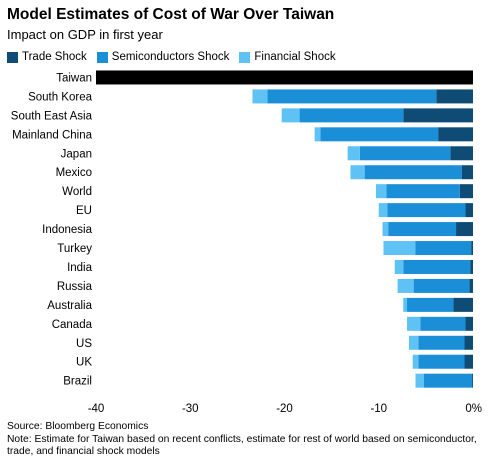  What do you see at coordinates (84, 344) in the screenshot?
I see `category-label-us: US` at bounding box center [84, 344].